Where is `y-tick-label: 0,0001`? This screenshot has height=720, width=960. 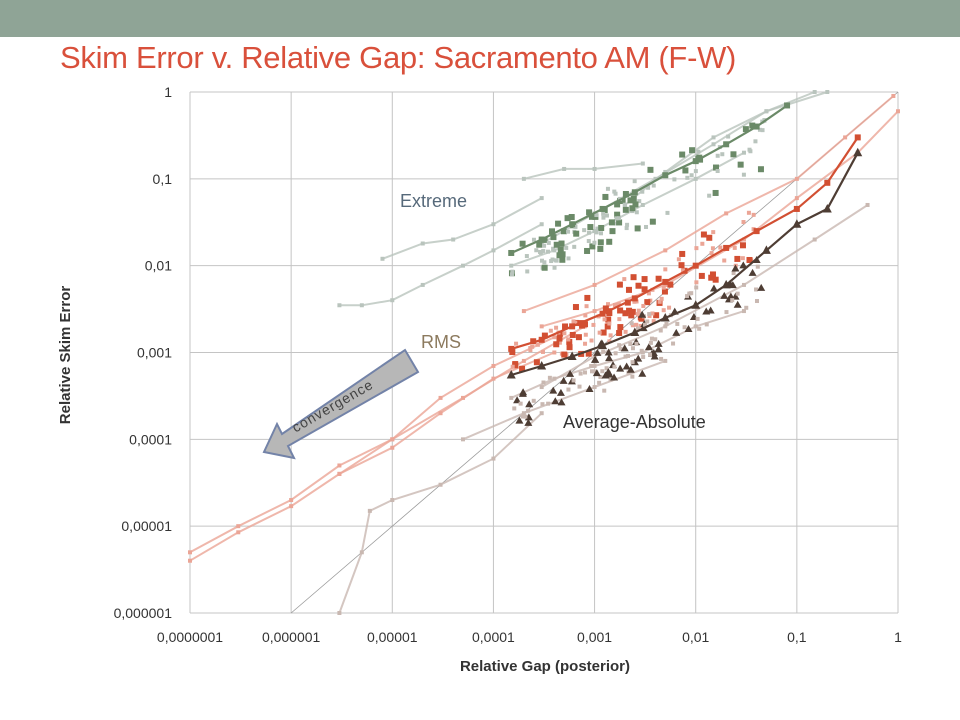 y-tick-label: 0,0001 is located at coordinates (150, 439).